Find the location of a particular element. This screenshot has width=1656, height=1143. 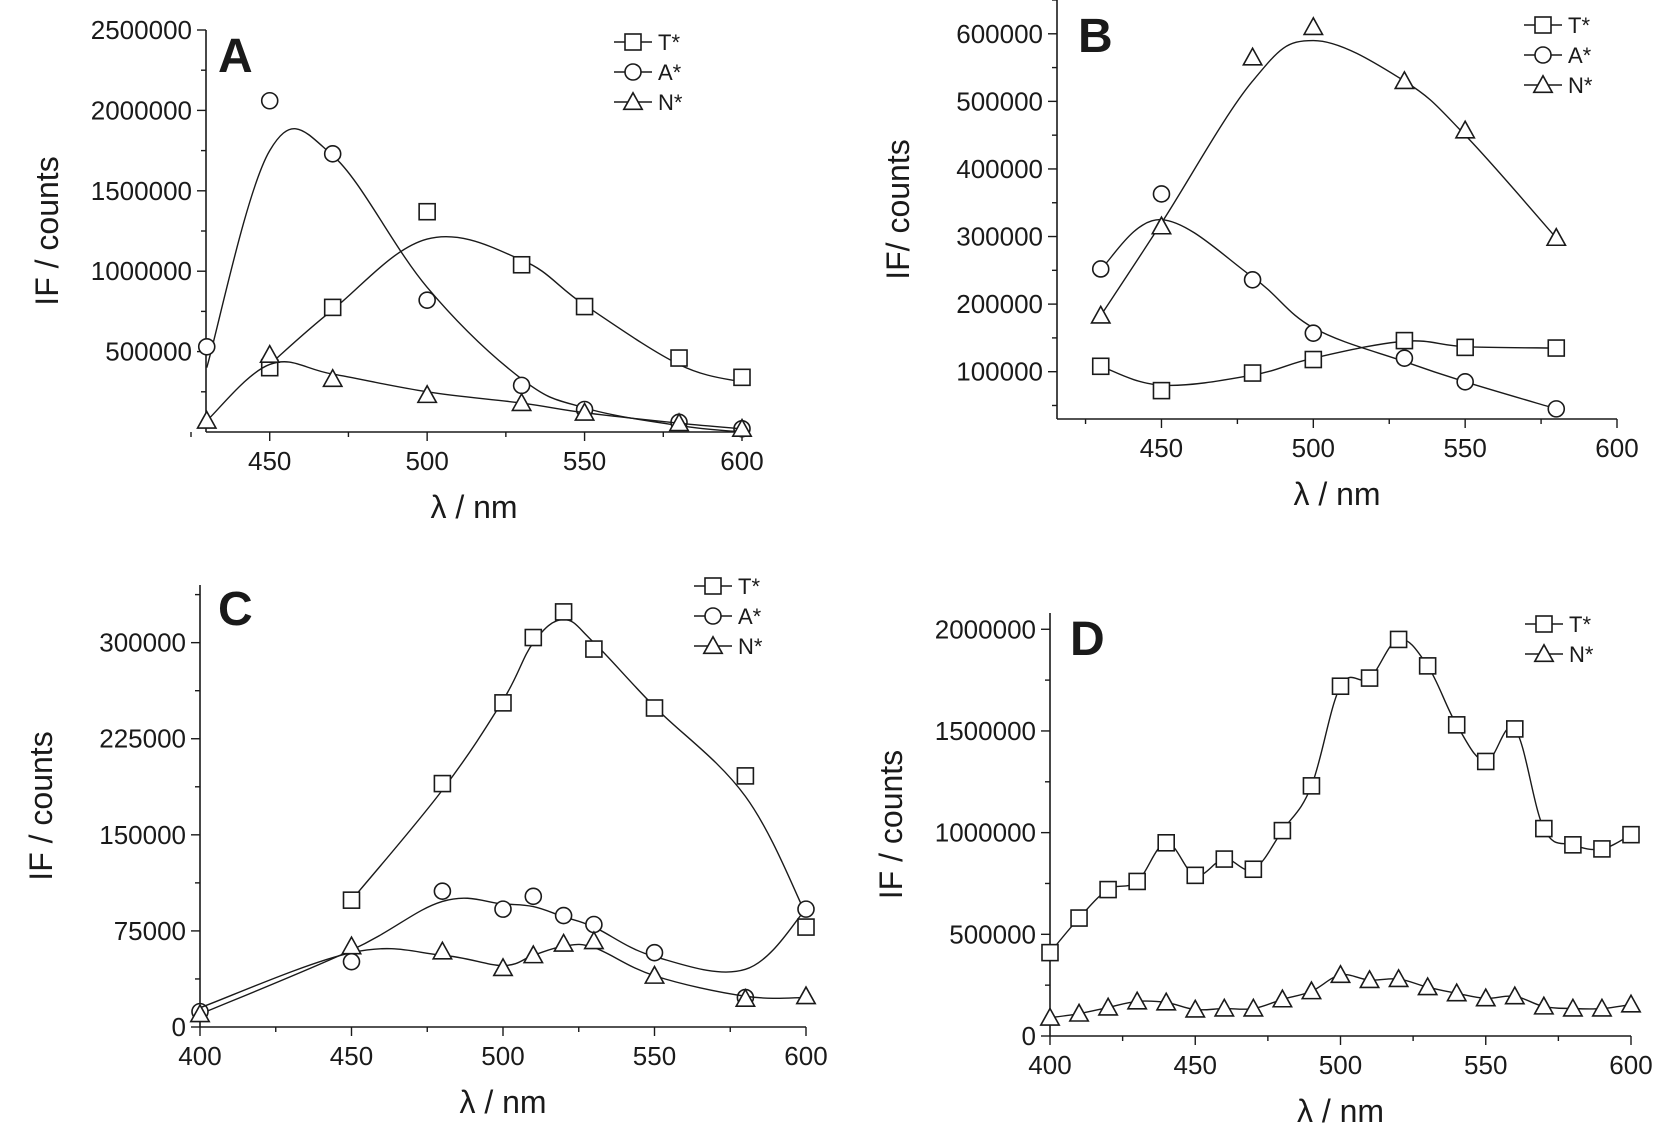

y-tick-label: 1000000 is located at coordinates (985, 833).